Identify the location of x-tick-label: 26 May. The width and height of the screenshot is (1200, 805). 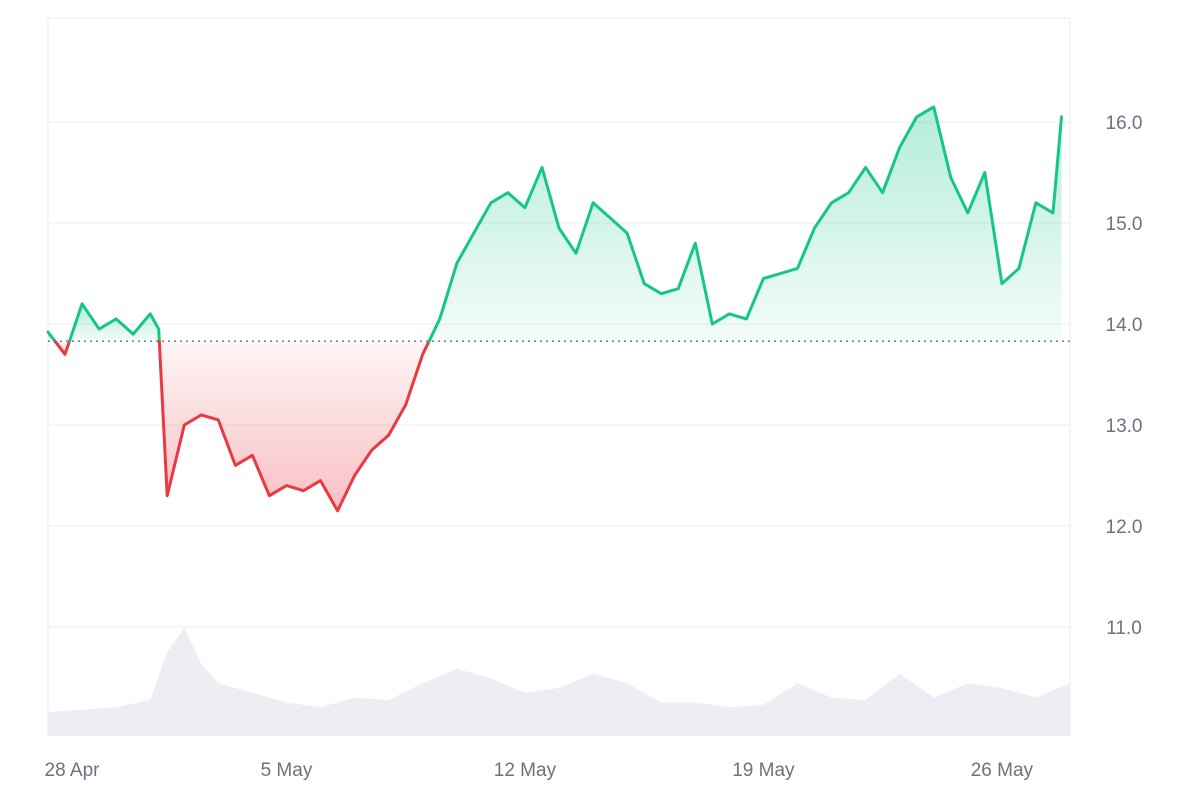
(1002, 770).